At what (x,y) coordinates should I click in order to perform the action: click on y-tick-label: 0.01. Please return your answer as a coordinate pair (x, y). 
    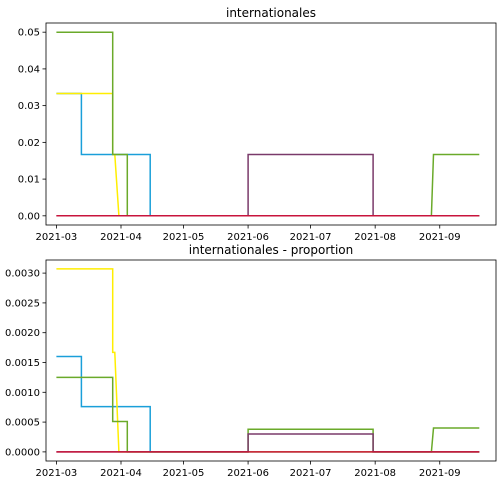
    Looking at the image, I should click on (29, 180).